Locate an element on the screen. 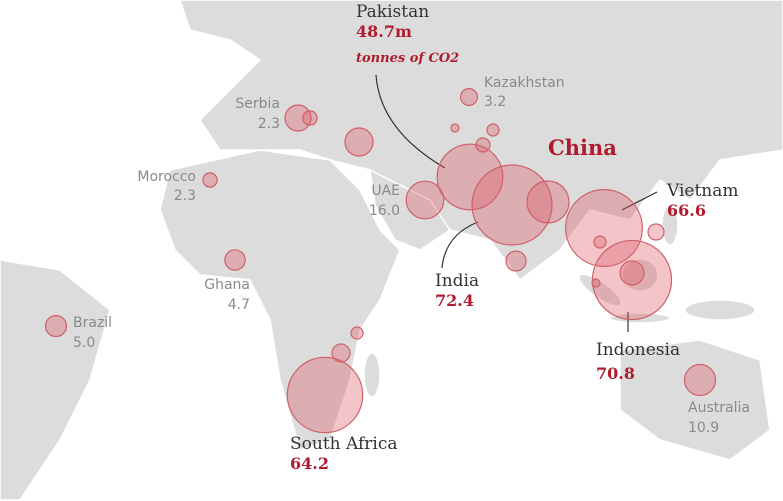 The width and height of the screenshot is (783, 501). sumatra is located at coordinates (600, 290).